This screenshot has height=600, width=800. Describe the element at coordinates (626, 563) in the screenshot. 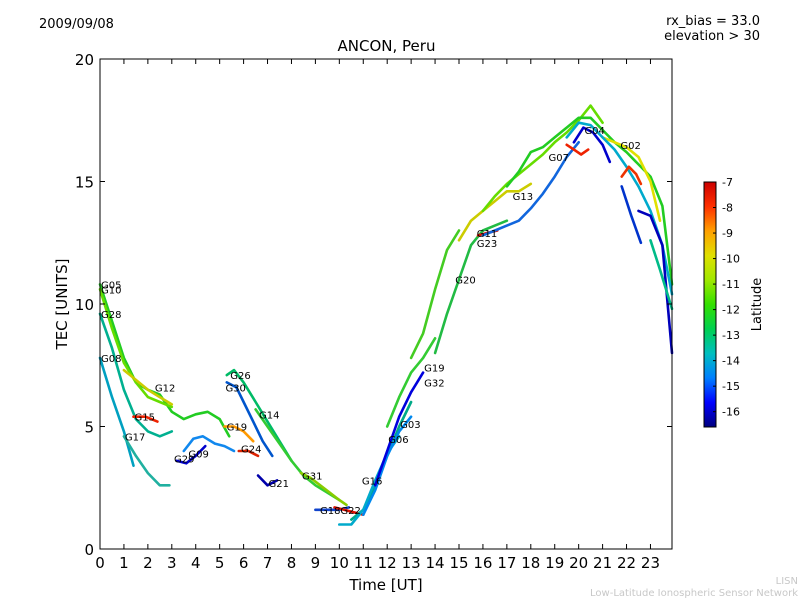

I see `x-tick-label: 22` at that location.